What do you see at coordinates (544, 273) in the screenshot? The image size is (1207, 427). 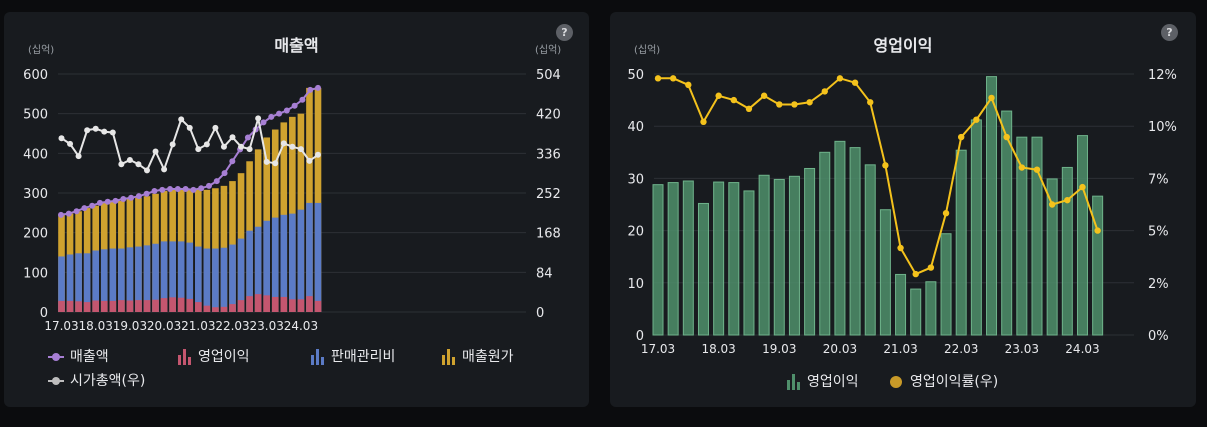 I see `y2-tick-label: 84` at bounding box center [544, 273].